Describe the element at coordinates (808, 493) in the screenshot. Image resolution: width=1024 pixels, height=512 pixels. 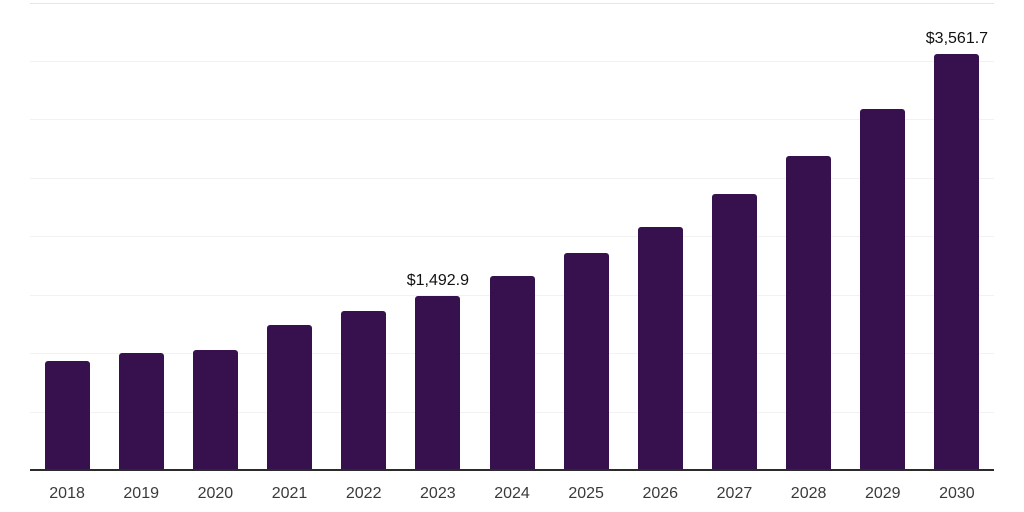
I see `x-tick-2028: 2028` at that location.